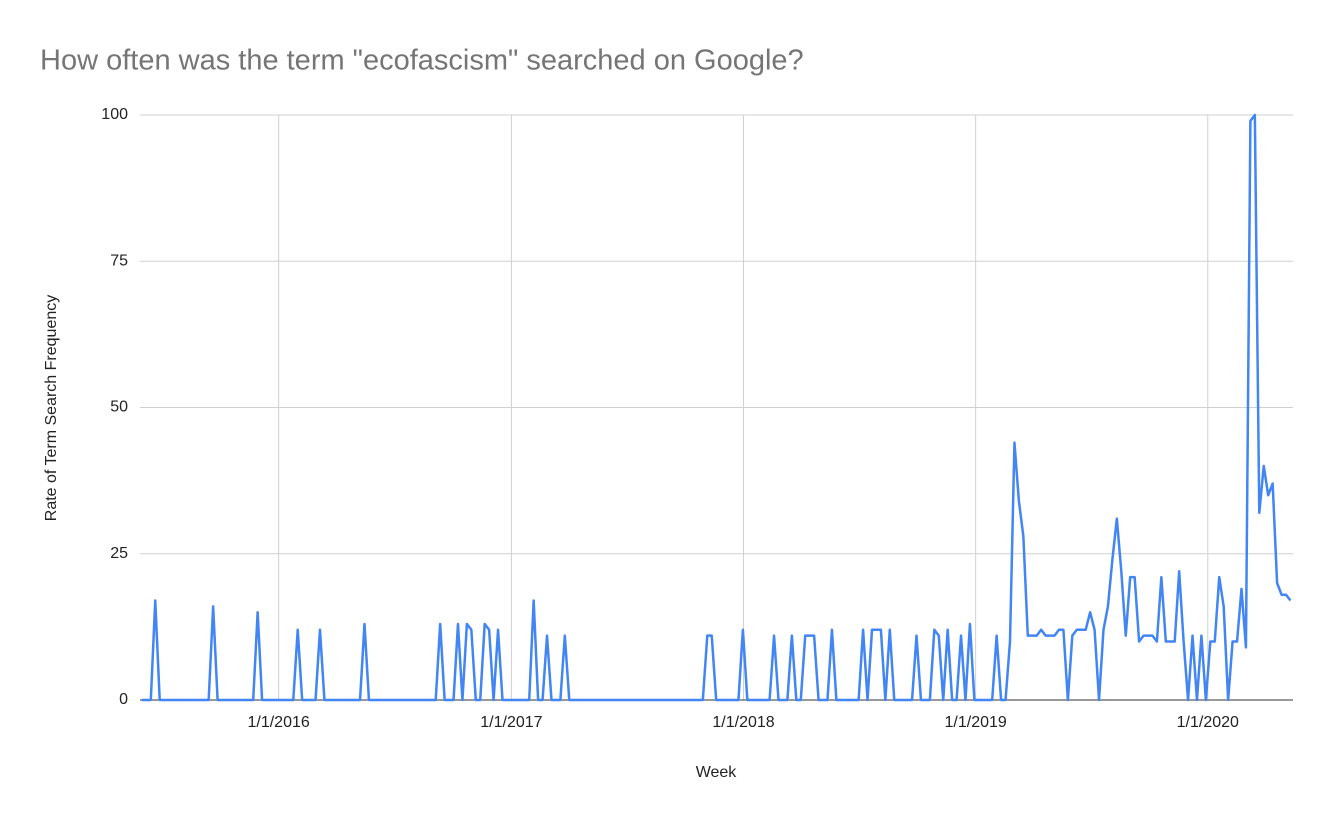 This screenshot has height=823, width=1335. What do you see at coordinates (114, 114) in the screenshot?
I see `y-tick-label: 100` at bounding box center [114, 114].